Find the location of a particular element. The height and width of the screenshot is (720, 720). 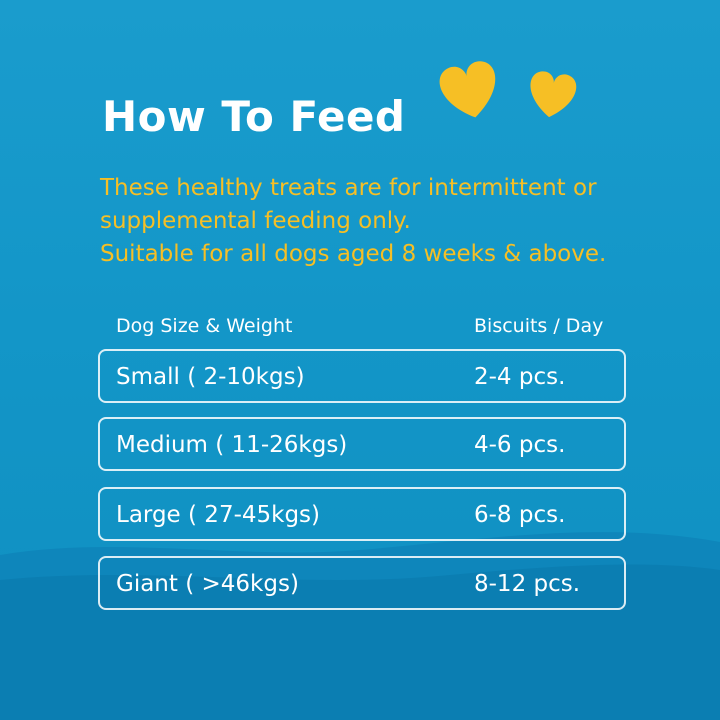

dog-size-label: Medium ( 11-26kgs) is located at coordinates (232, 445).